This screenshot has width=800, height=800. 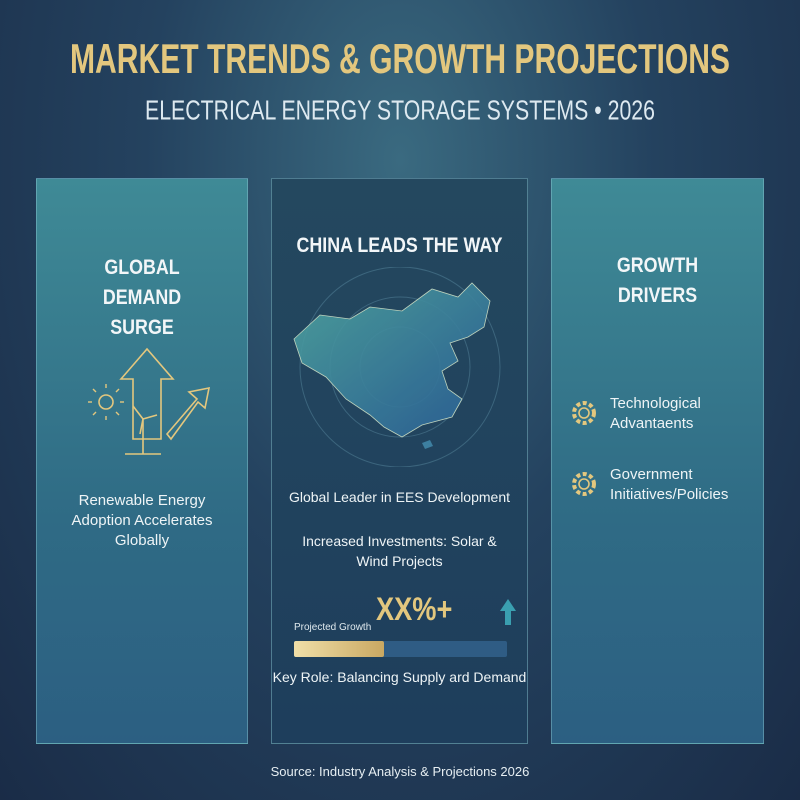 I want to click on point: Global Leader in EES Development, so click(x=399, y=497).